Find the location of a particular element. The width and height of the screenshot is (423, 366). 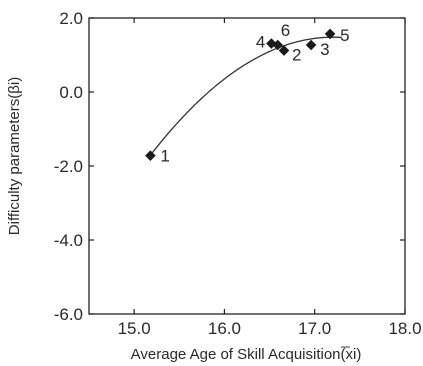

y-tick-label: -6.0 is located at coordinates (68, 314).